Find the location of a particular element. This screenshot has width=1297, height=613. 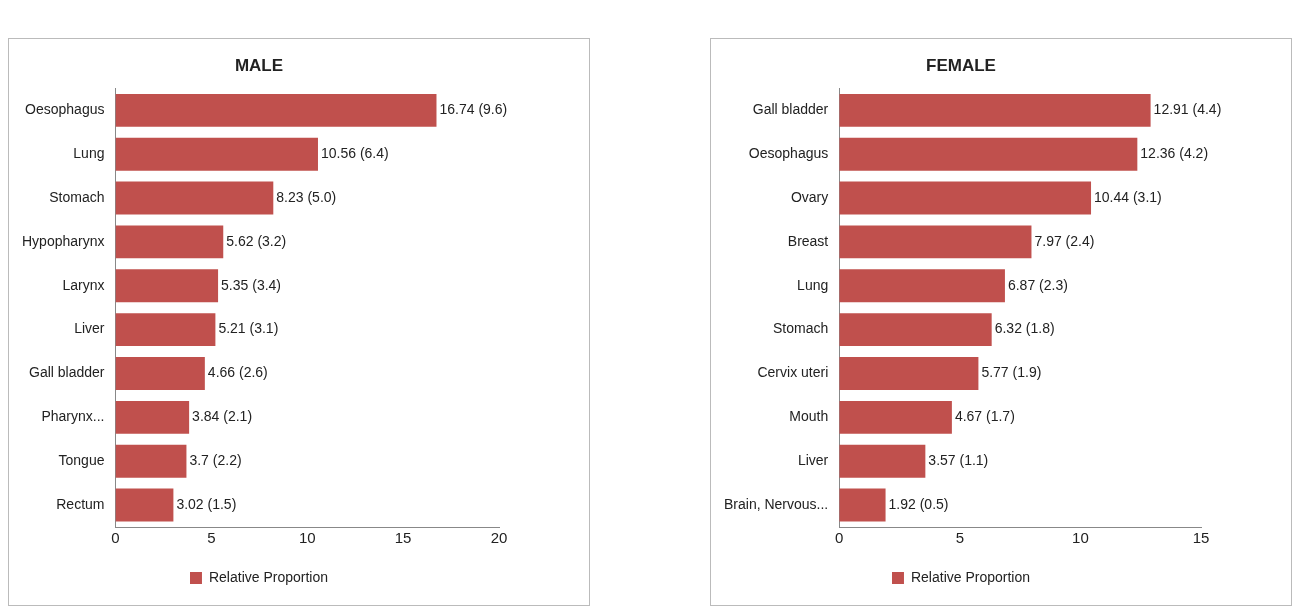

data-label: 4.66 (2.6) is located at coordinates (237, 372).